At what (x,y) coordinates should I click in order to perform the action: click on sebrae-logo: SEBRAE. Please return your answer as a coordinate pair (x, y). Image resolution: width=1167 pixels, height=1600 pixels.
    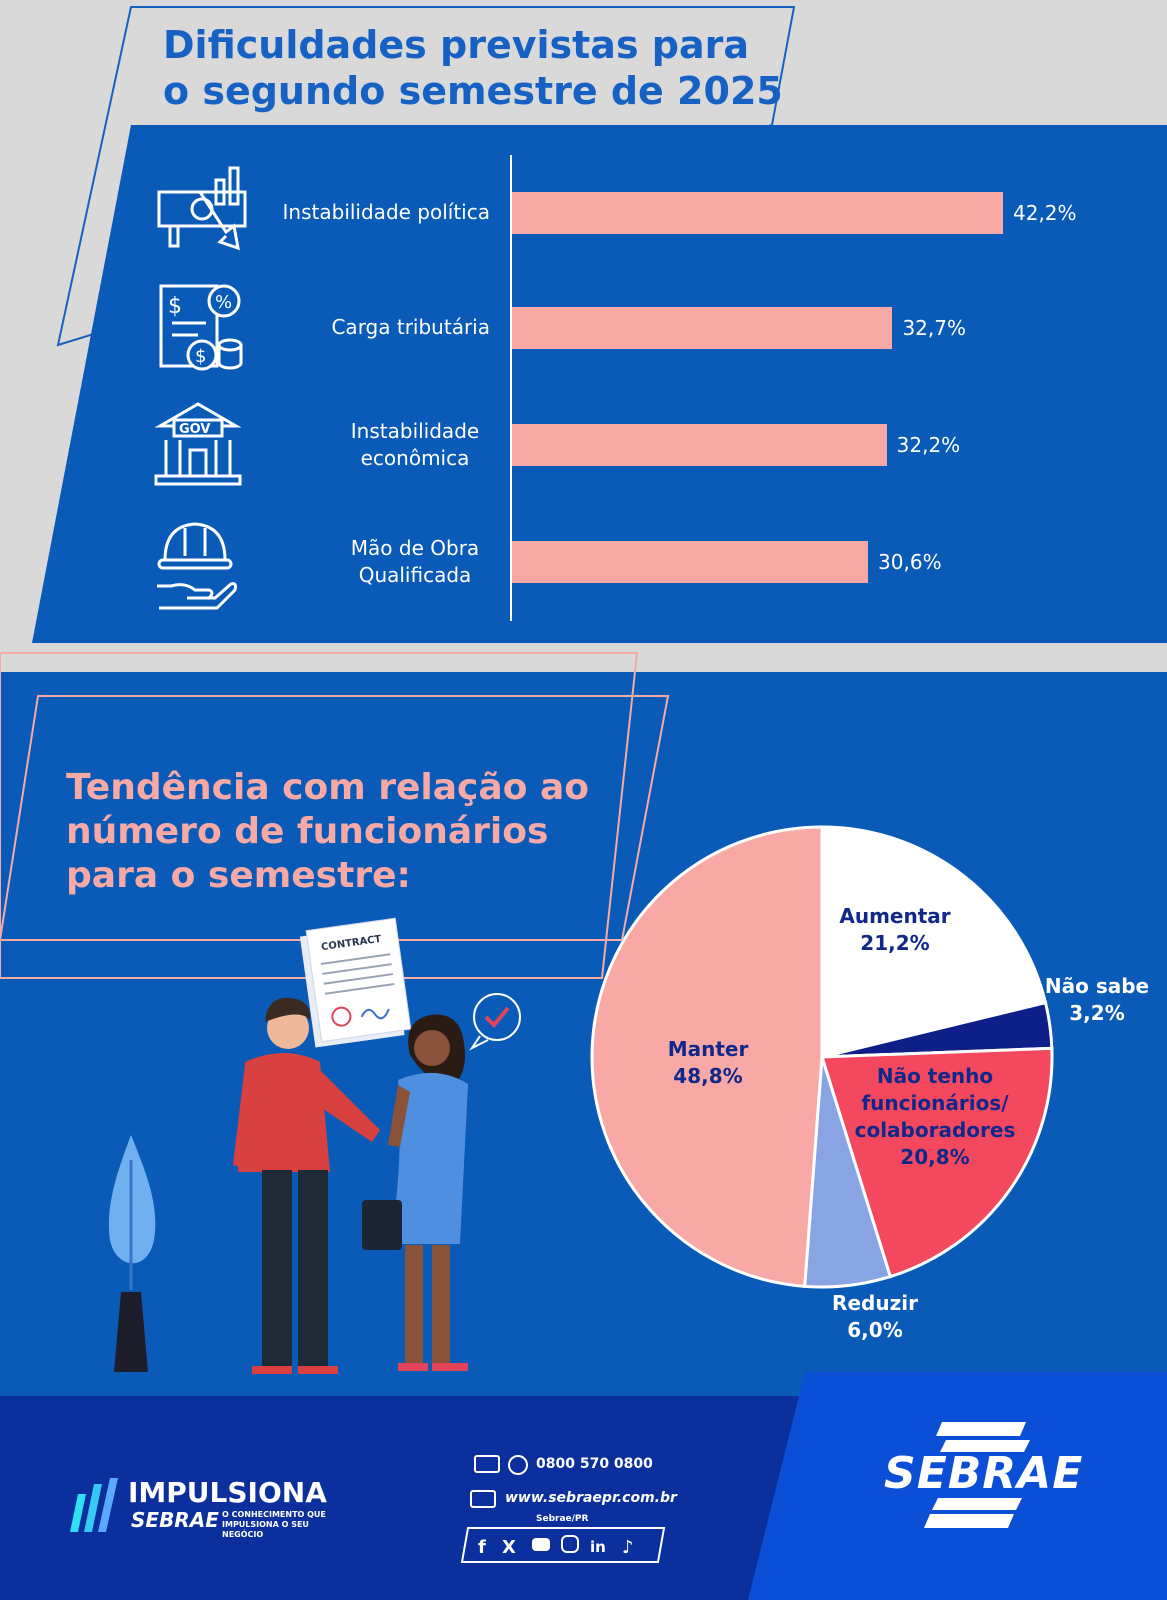
    Looking at the image, I should click on (984, 1473).